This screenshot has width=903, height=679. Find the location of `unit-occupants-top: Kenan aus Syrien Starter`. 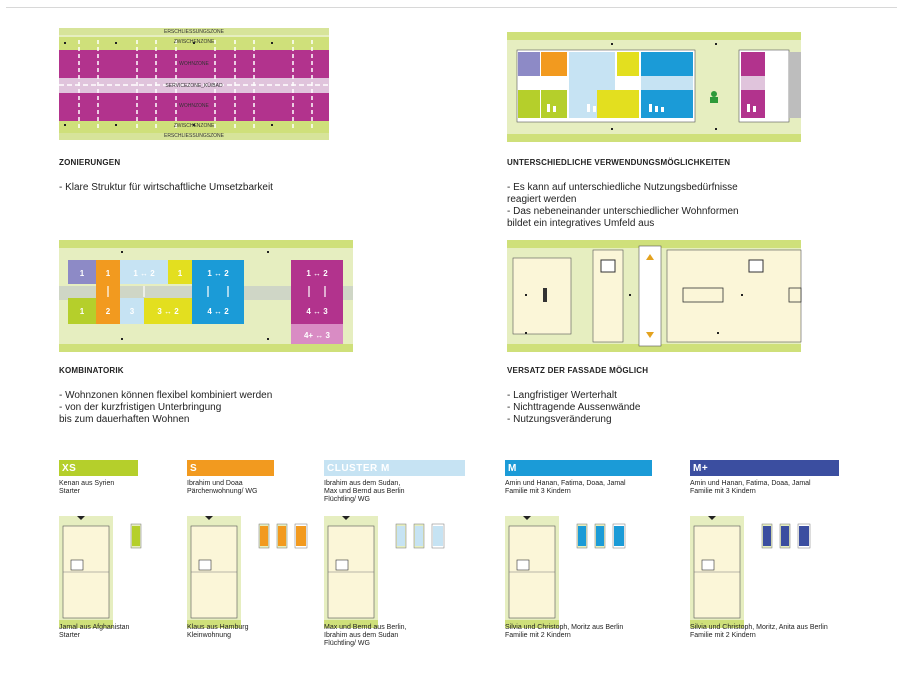

unit-occupants-top: Kenan aus Syrien Starter is located at coordinates (87, 487).